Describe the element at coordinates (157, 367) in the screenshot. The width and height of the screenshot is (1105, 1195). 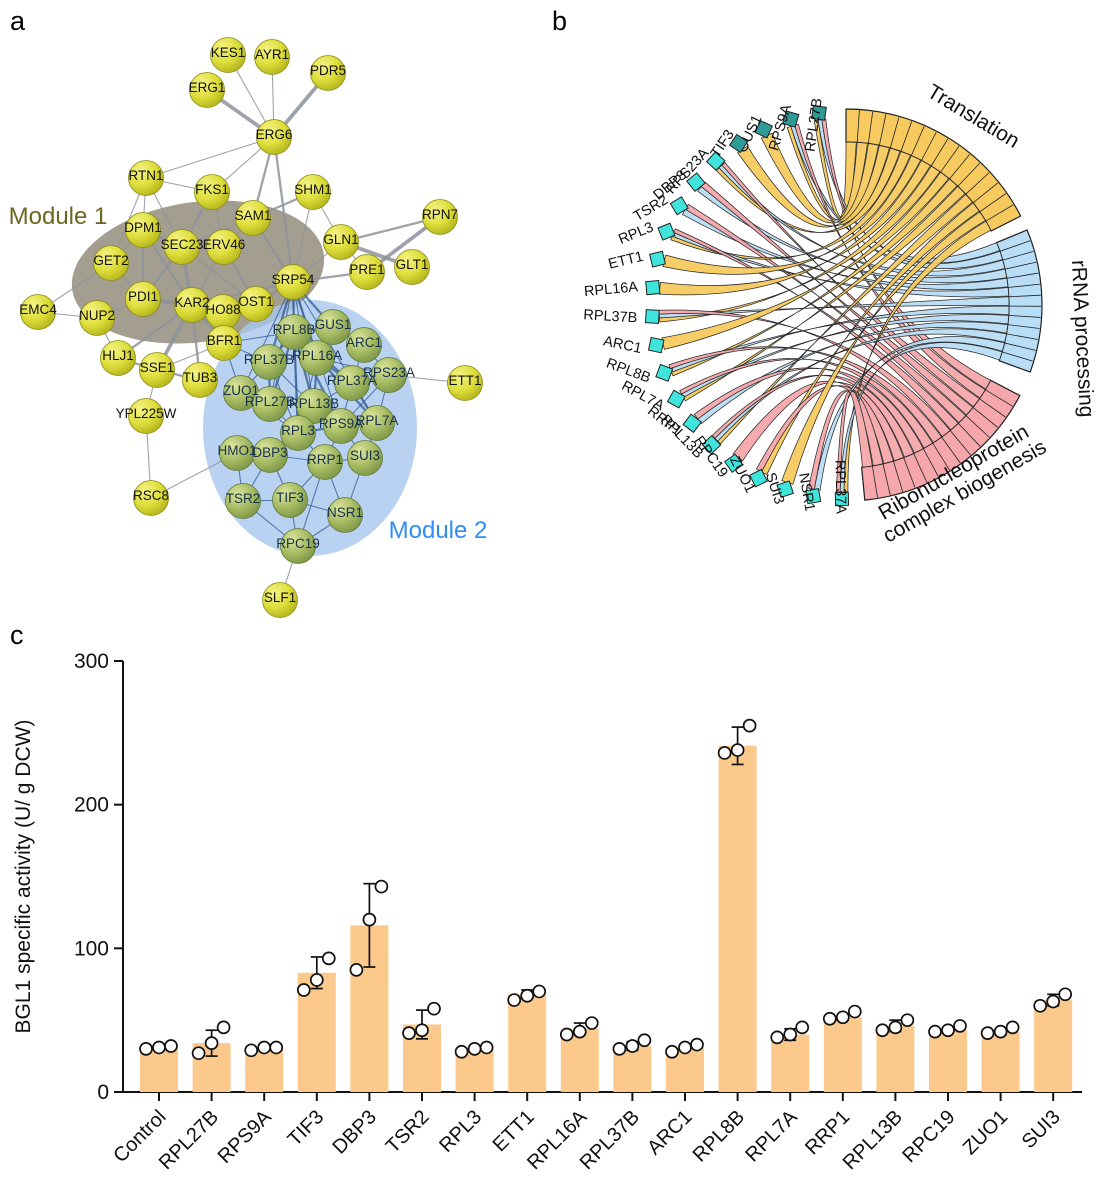
I see `network-node-label: SSE1` at that location.